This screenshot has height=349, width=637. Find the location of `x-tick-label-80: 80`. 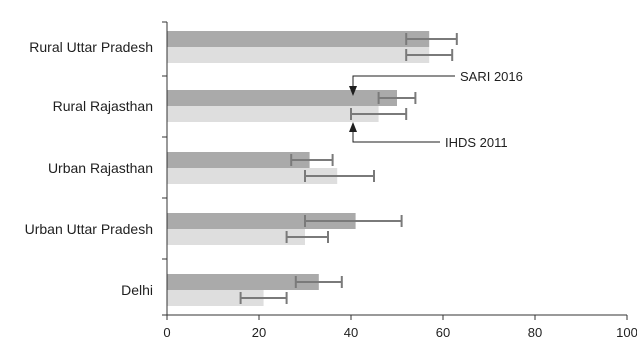

x-tick-label-80: 80 is located at coordinates (535, 332).